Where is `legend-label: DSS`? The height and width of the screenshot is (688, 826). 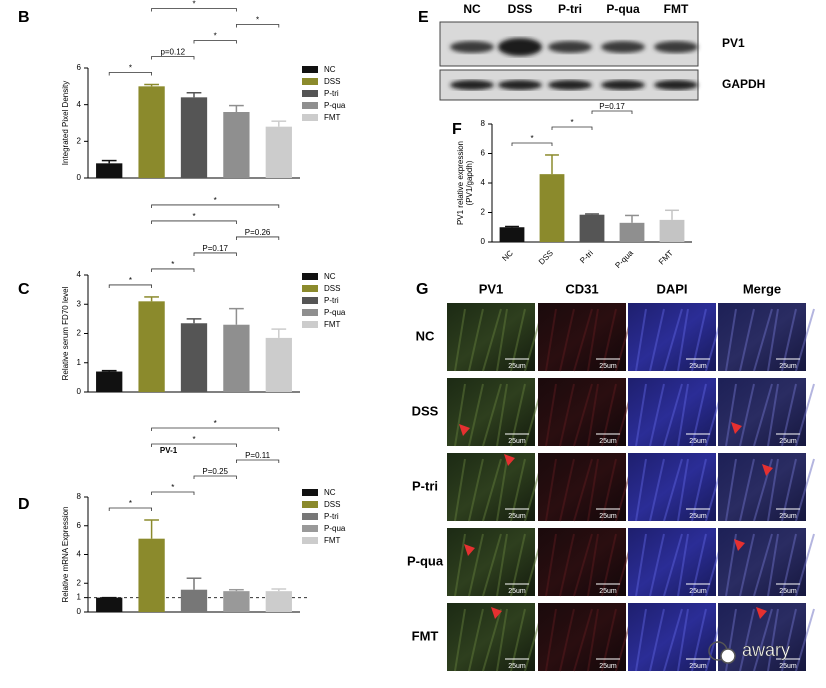 legend-label: DSS is located at coordinates (332, 288).